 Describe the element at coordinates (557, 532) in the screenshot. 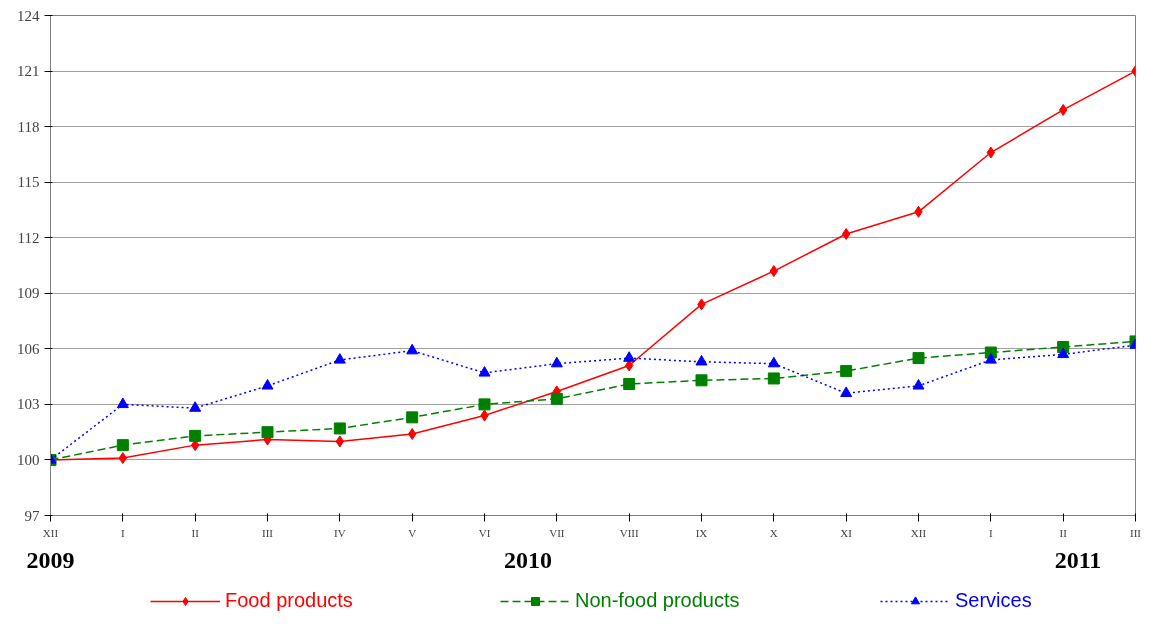

I see `x-tick-label: VII` at that location.